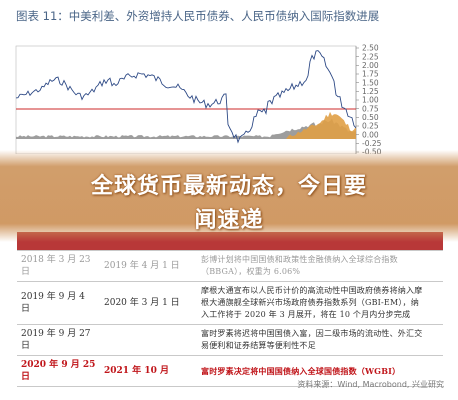 The width and height of the screenshot is (458, 400). What do you see at coordinates (148, 266) in the screenshot?
I see `effective-date-cell: 2019 年 4 月 1 日` at bounding box center [148, 266].